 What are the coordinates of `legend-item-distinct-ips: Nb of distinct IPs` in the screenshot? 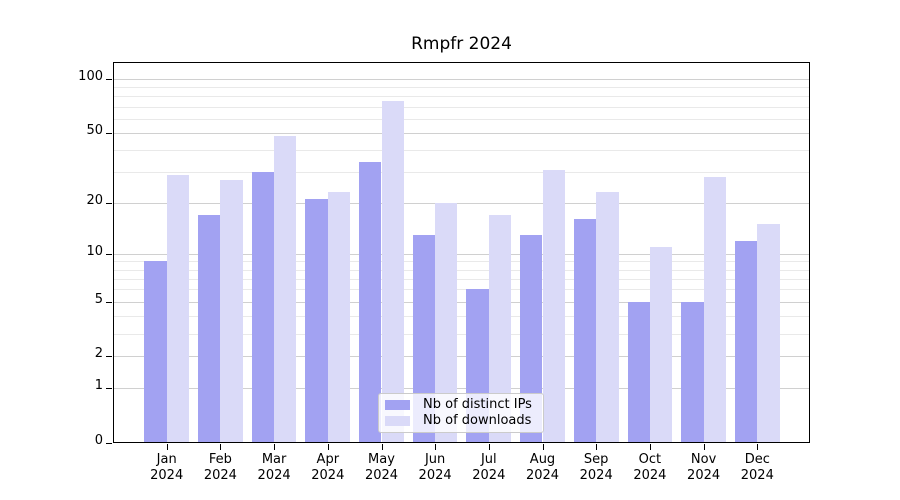 It's located at (461, 405).